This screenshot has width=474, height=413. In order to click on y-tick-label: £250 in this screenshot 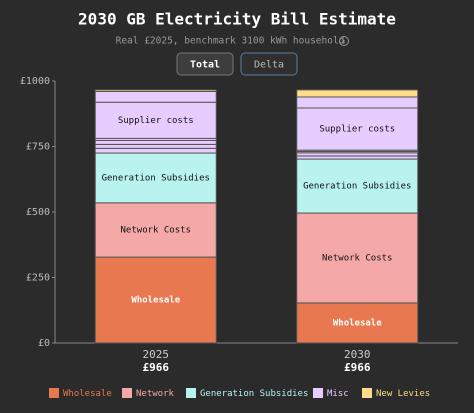, I will do `click(38, 278)`.